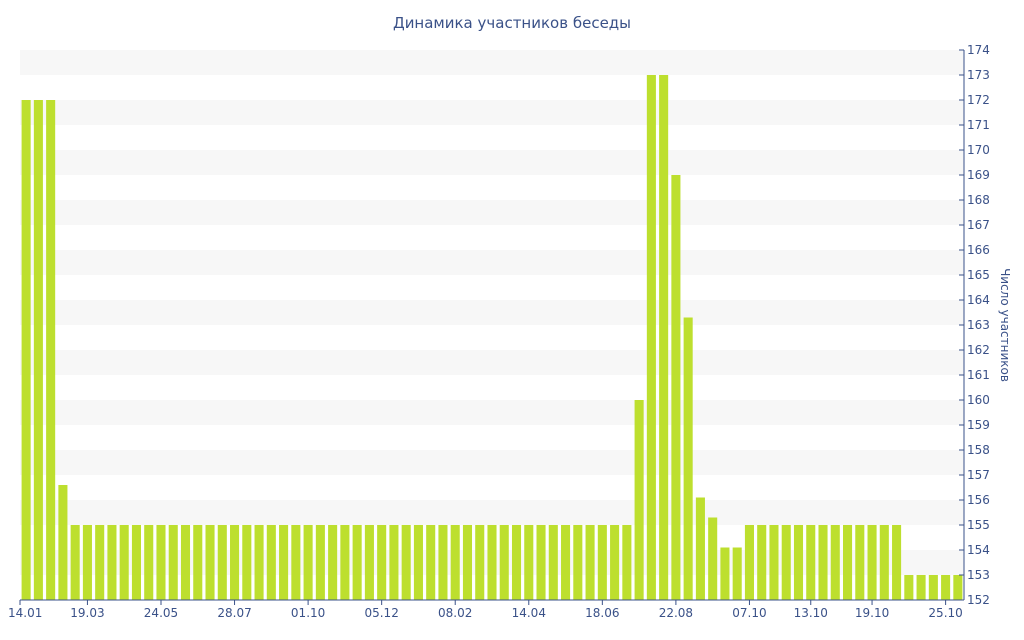 This screenshot has height=640, width=1024. I want to click on x-tick-label: 14.01, so click(25, 613).